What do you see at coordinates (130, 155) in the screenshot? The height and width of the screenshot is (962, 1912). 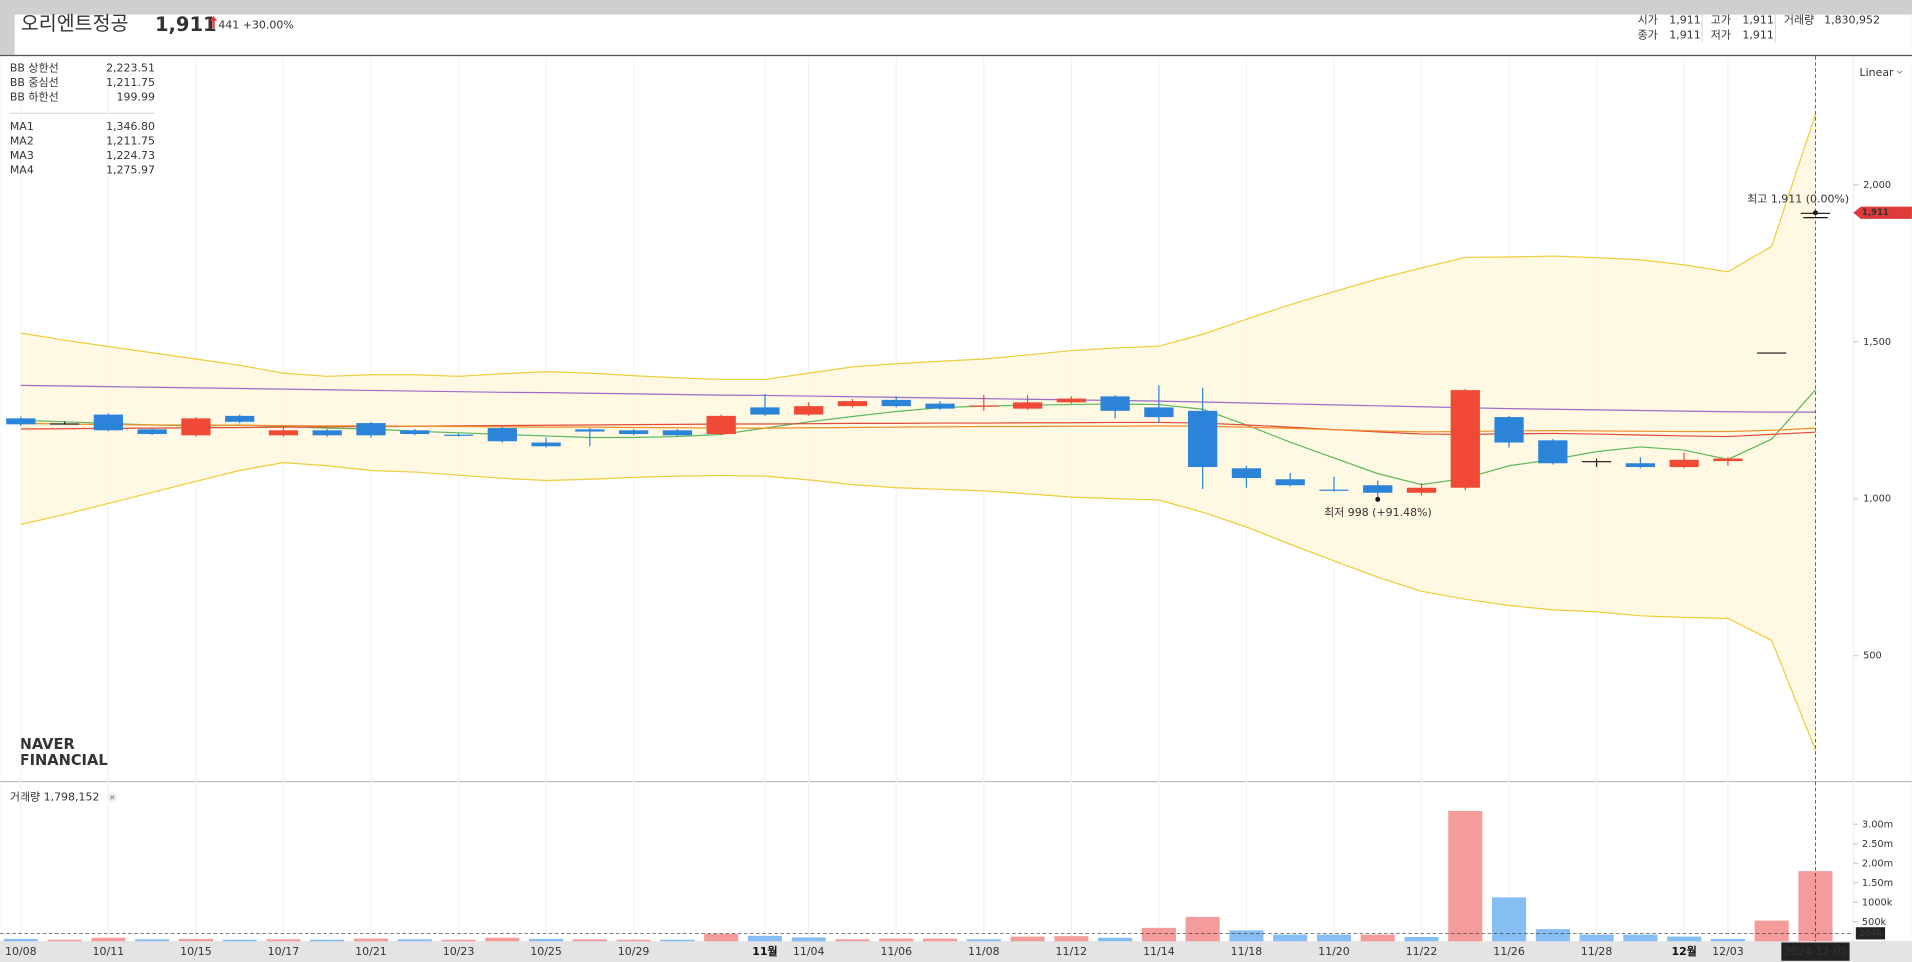 I see `legend-value: 1,224.73` at bounding box center [130, 155].